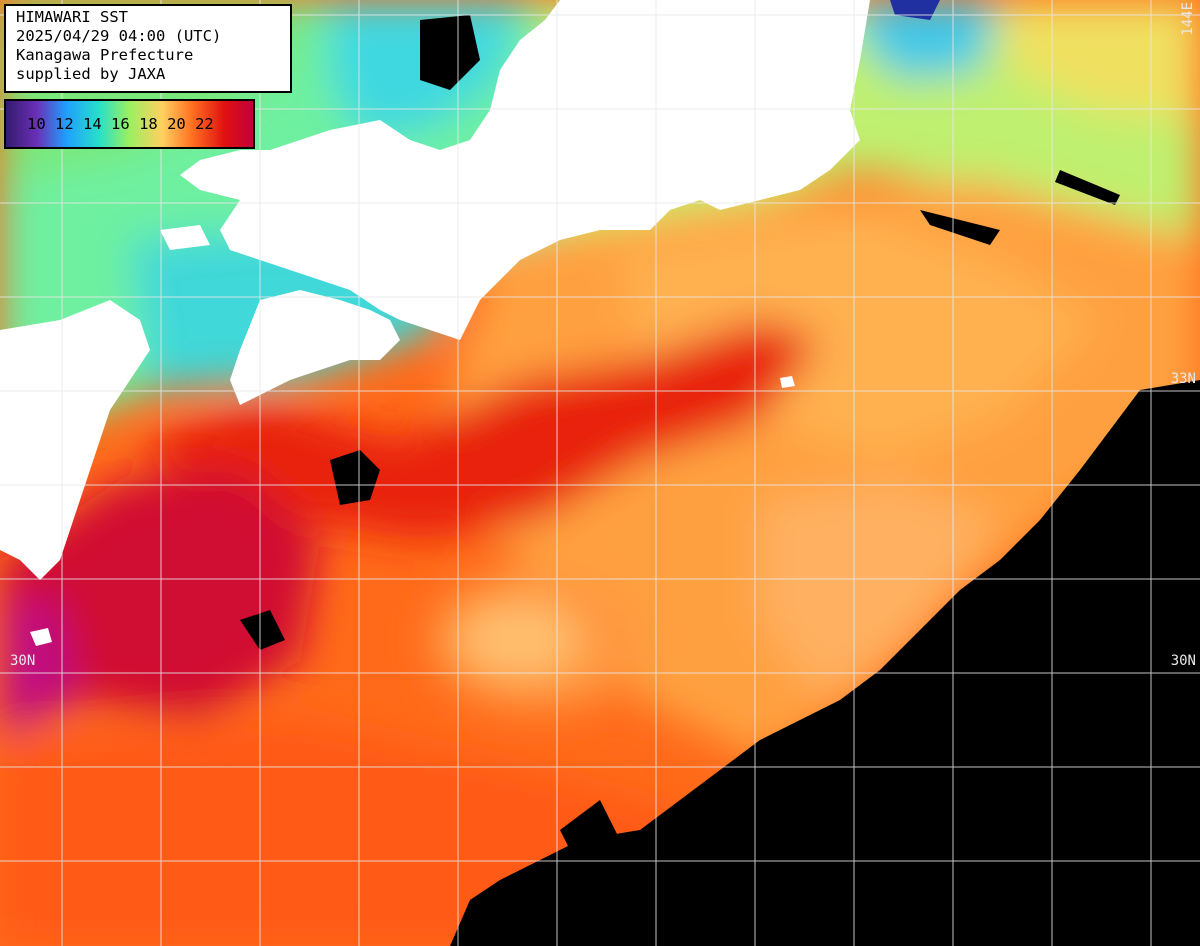  I want to click on lat-label-30n-right: 30N, so click(1183, 661).